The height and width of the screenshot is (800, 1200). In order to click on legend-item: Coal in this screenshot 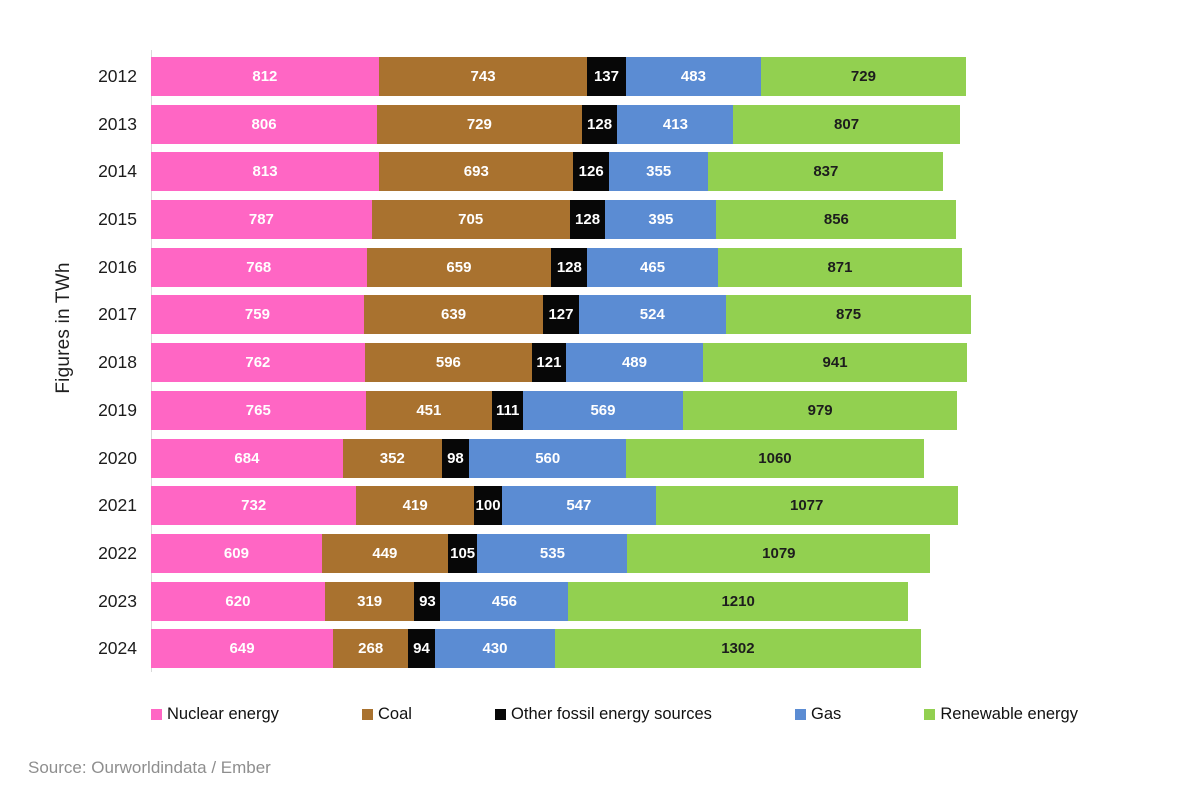, I will do `click(387, 714)`.